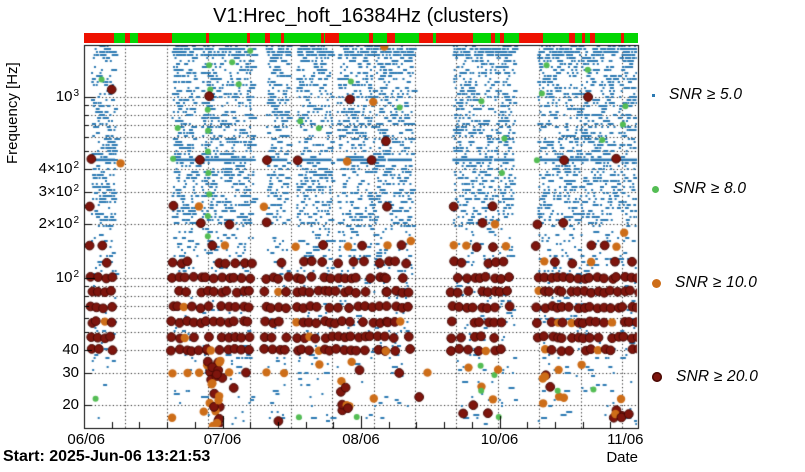 Image resolution: width=805 pixels, height=472 pixels. I want to click on start-timestamp: Start: 2025-Jun-06 13:21:53, so click(107, 456).